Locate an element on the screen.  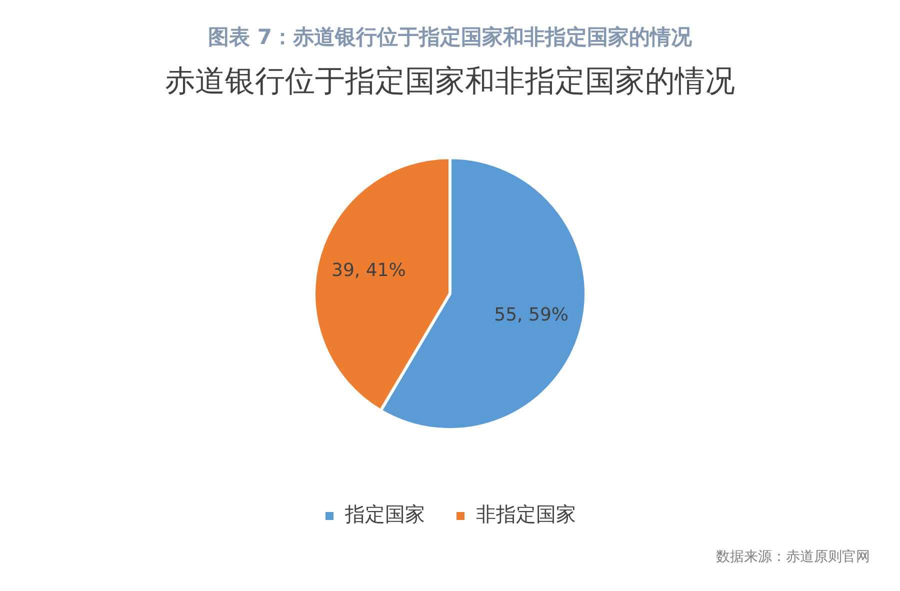
source-note: 数据来源：赤道原则官网 is located at coordinates (793, 557).